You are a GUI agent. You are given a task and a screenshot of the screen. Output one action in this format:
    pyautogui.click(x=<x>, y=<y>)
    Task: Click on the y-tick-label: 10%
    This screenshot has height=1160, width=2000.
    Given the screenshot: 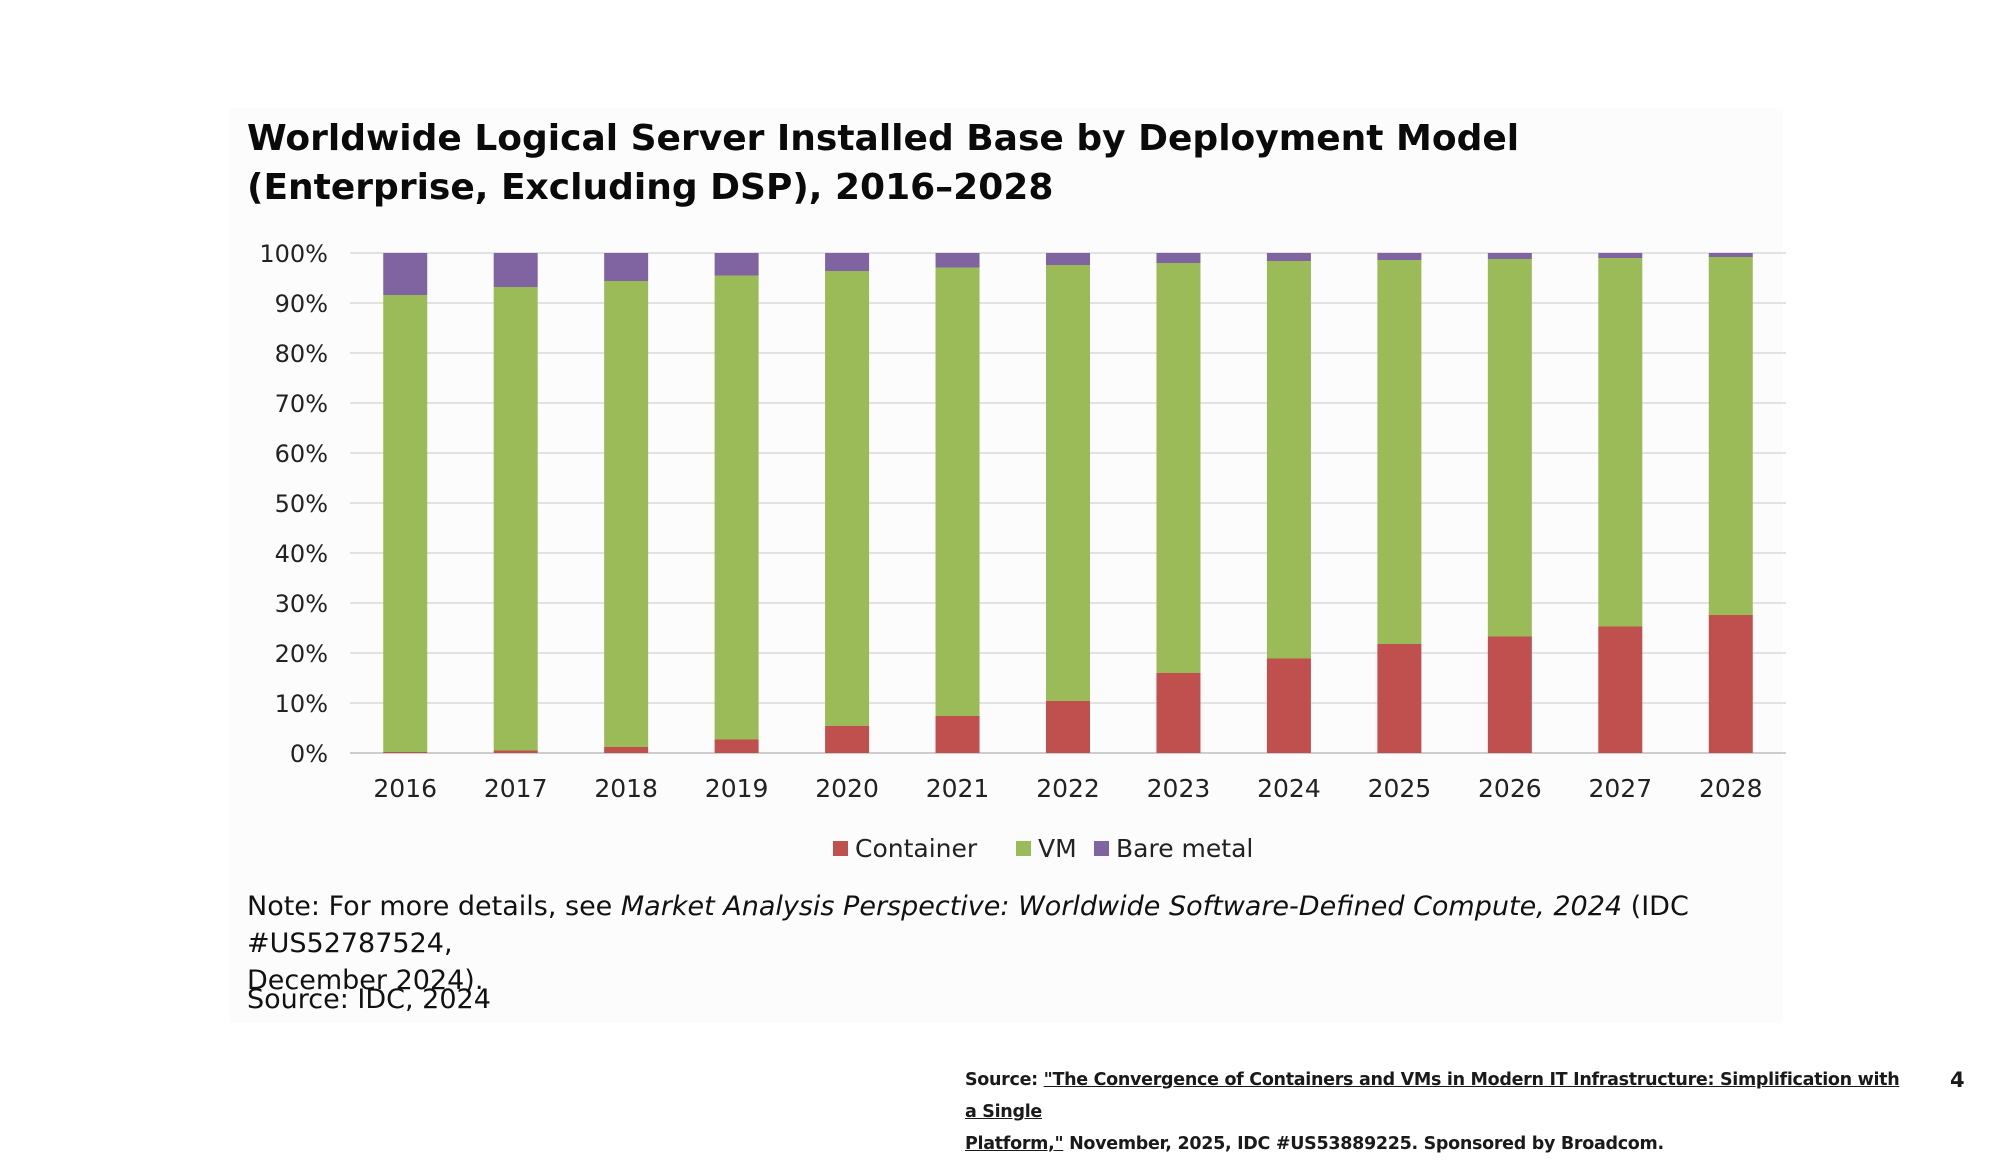 What is the action you would take?
    pyautogui.click(x=301, y=704)
    